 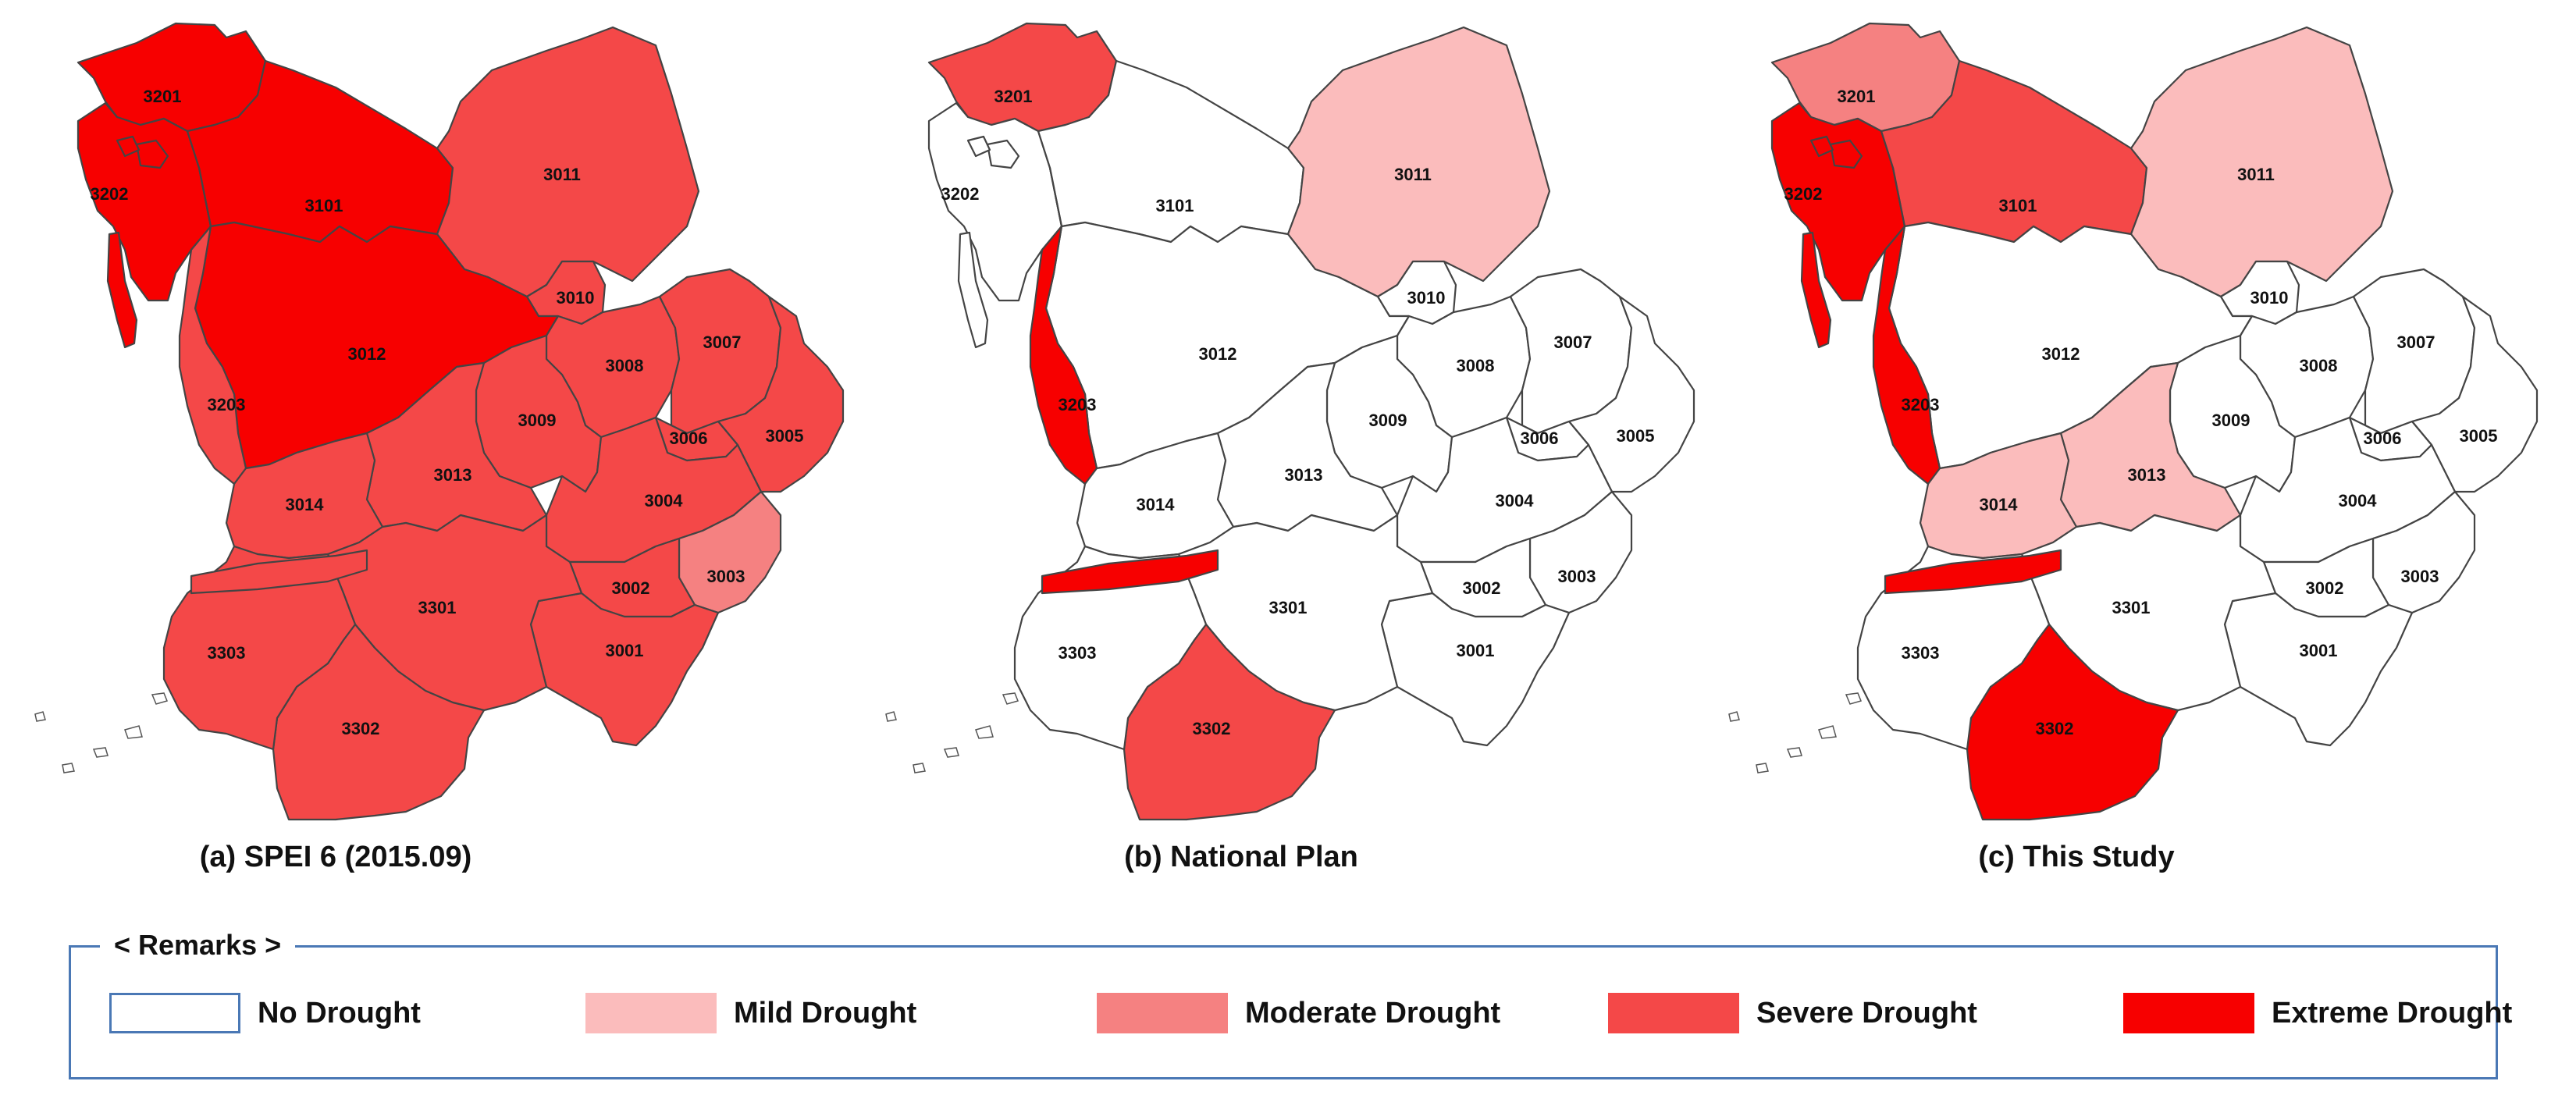 What do you see at coordinates (1792, 1013) in the screenshot?
I see `legend-item-severe: Severe Drought` at bounding box center [1792, 1013].